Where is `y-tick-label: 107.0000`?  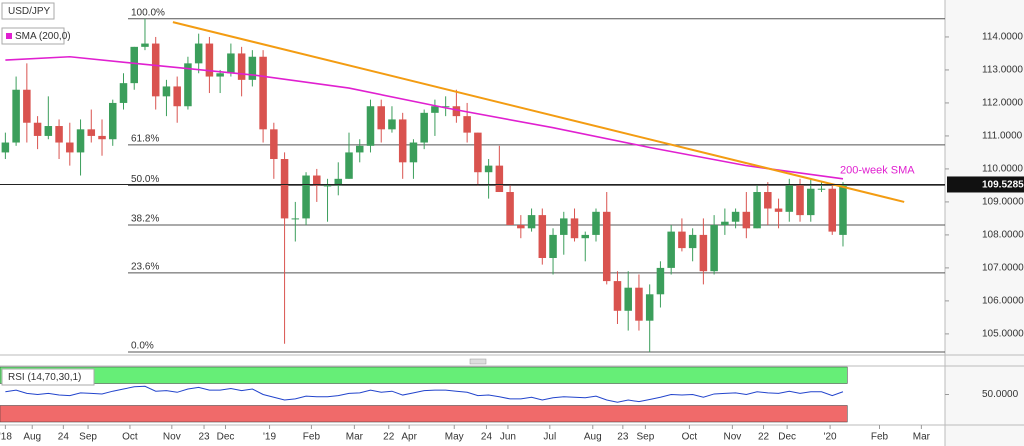
y-tick-label: 107.0000 is located at coordinates (1003, 268).